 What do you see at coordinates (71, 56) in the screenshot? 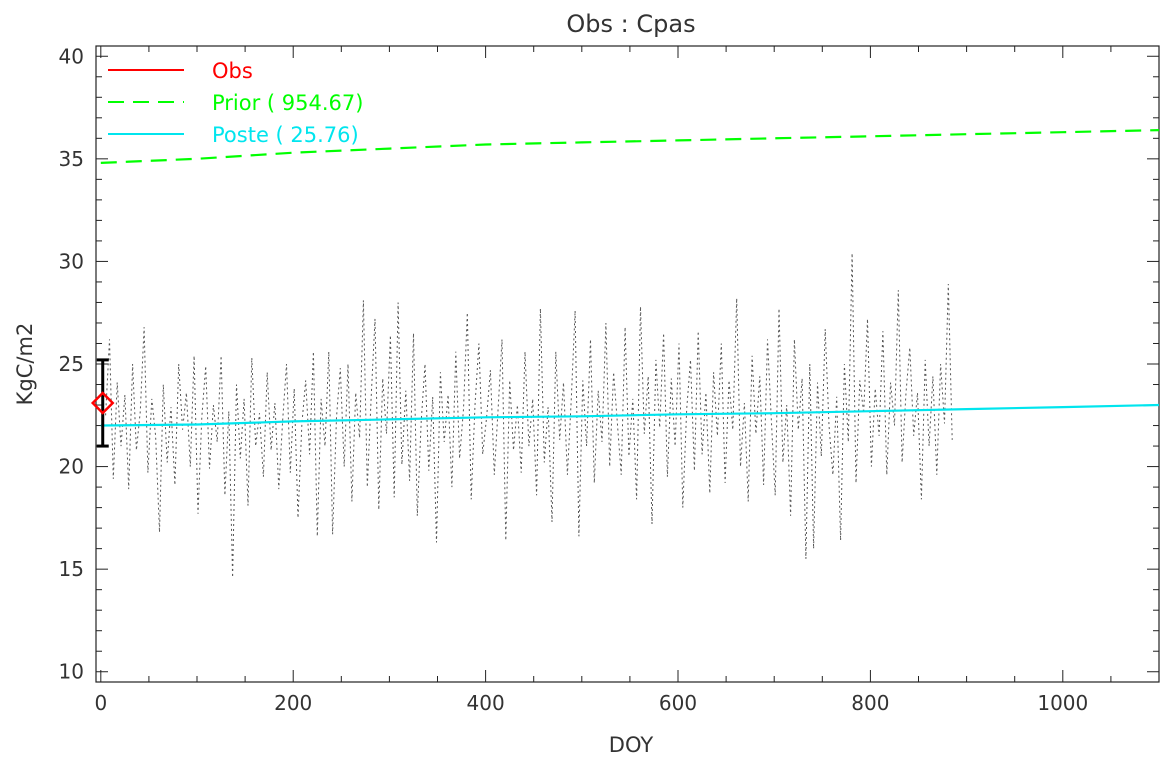
I see `y-tick-label: 40` at bounding box center [71, 56].